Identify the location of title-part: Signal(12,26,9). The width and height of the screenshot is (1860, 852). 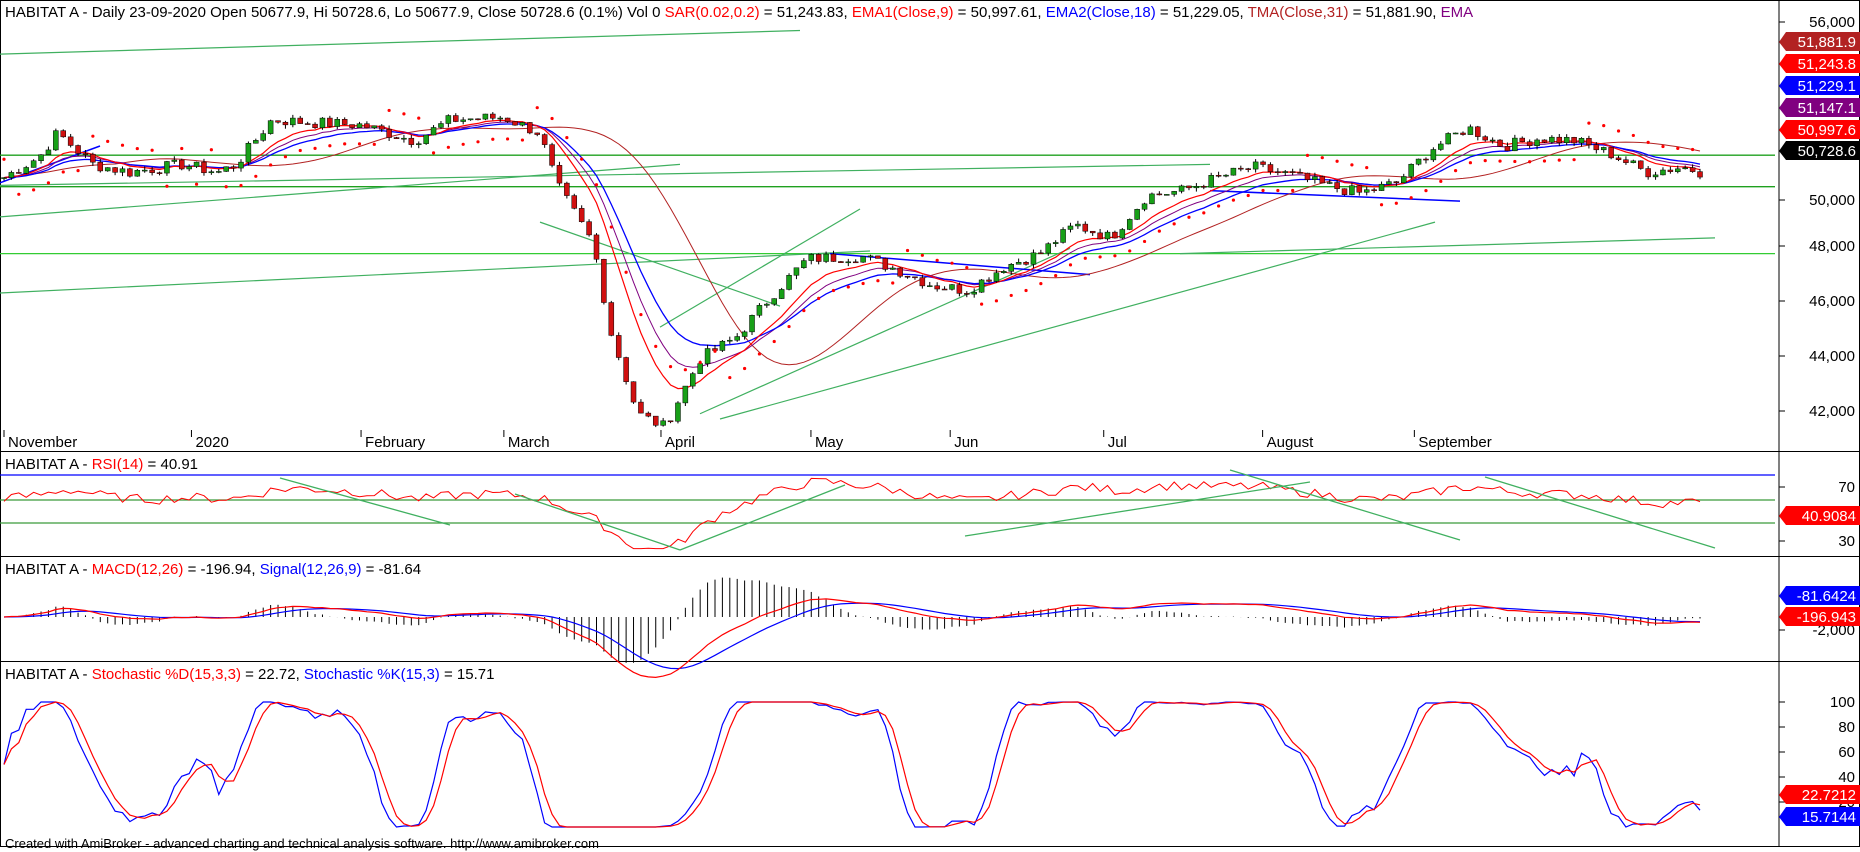
(311, 569).